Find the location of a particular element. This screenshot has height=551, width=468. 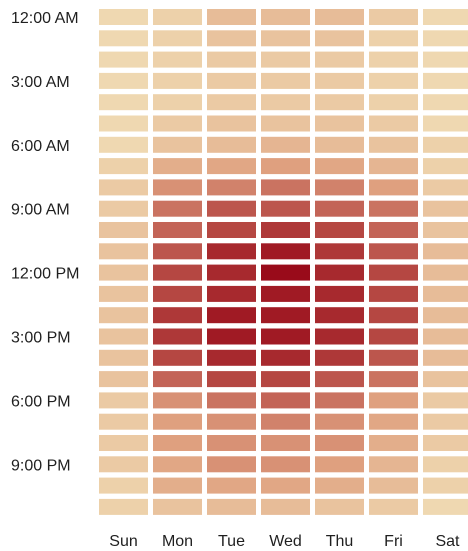

y-tick-label: 12:00 PM is located at coordinates (45, 274).